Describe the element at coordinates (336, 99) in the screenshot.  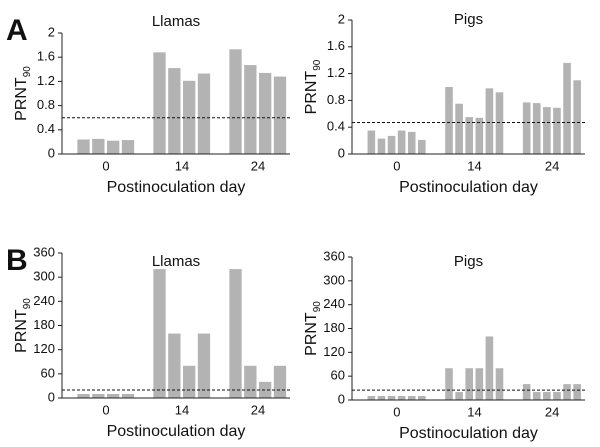
I see `y-tick-label: 0.8` at that location.